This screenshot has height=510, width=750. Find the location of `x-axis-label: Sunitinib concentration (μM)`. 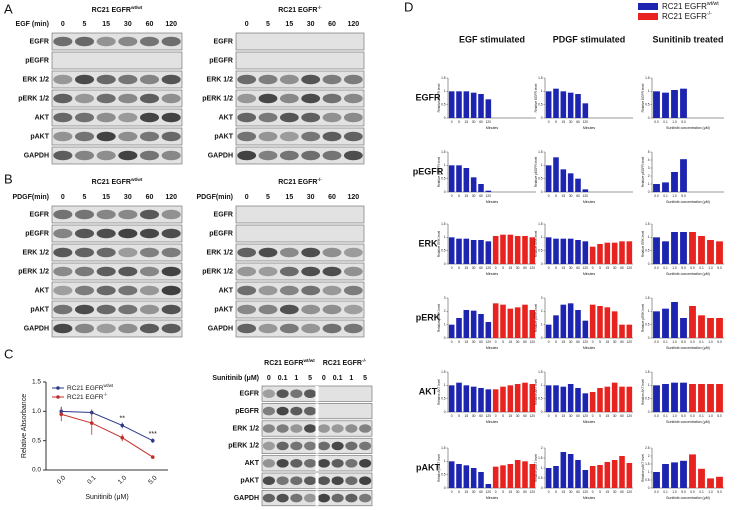

x-axis-label: Sunitinib concentration (μM) is located at coordinates (688, 128).